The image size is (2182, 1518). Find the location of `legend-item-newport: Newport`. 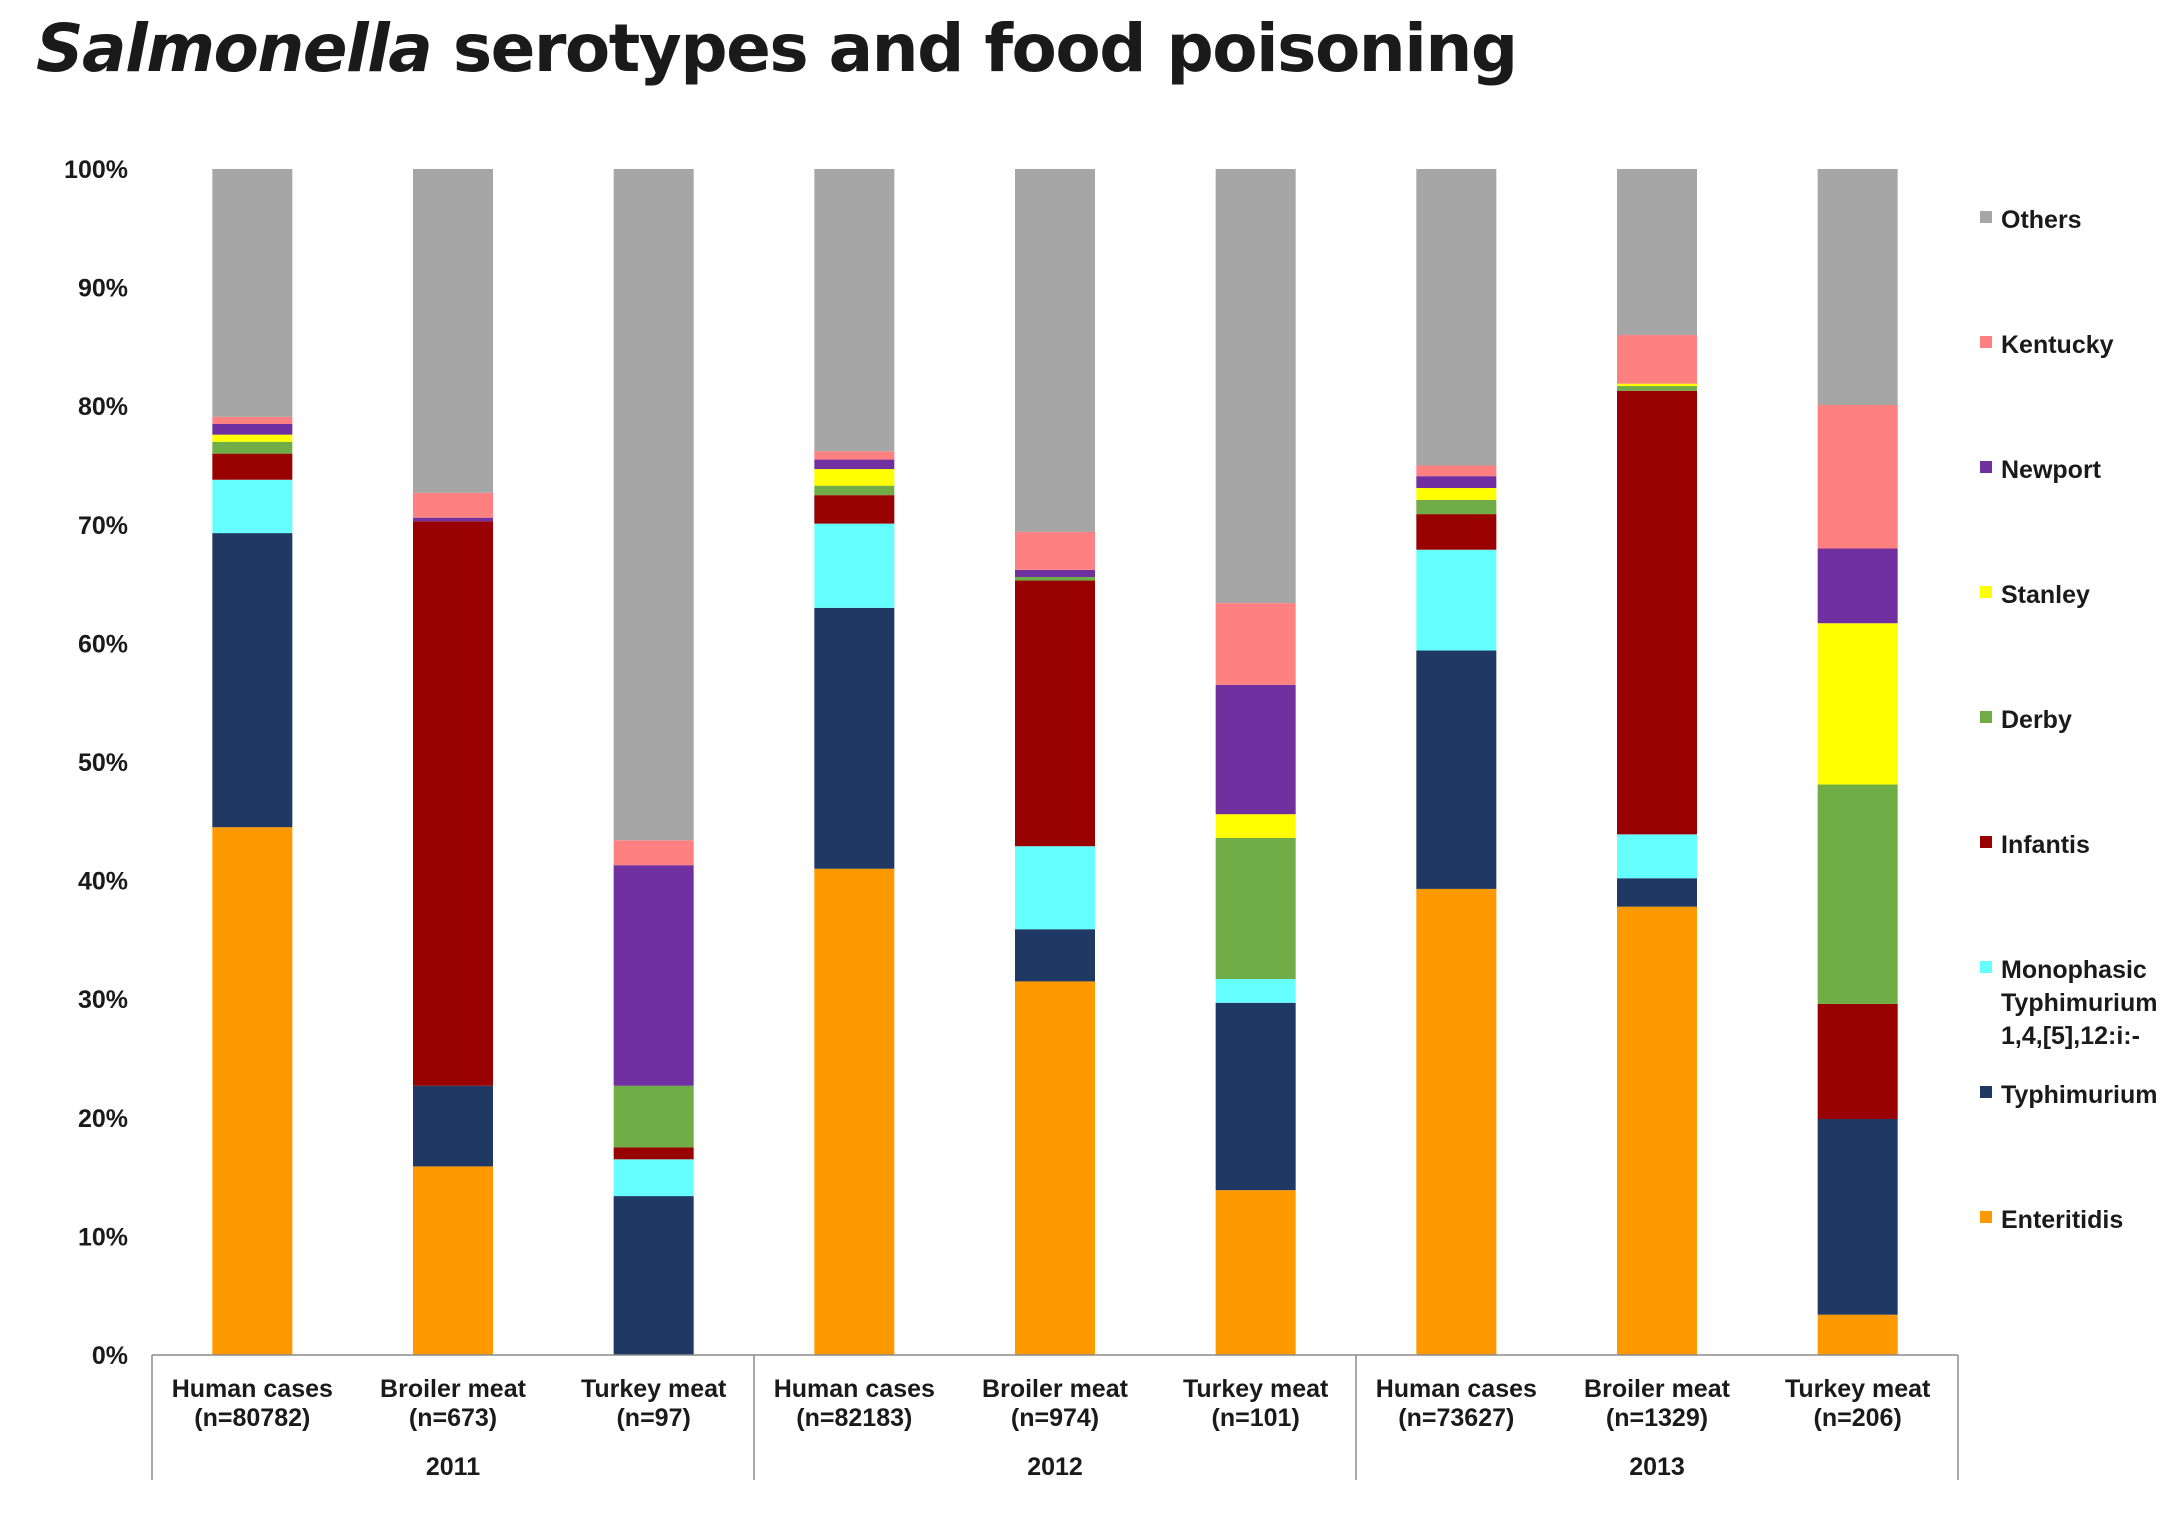

legend-item-newport: Newport is located at coordinates (2041, 470).